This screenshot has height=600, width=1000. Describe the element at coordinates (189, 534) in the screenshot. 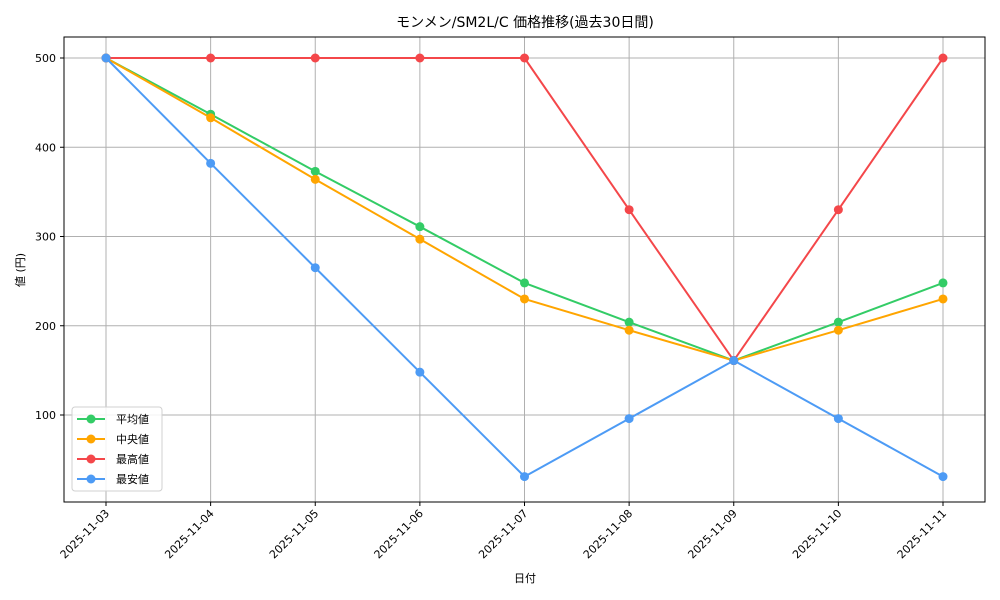

I see `x-tick-label: 2025-11-04` at that location.